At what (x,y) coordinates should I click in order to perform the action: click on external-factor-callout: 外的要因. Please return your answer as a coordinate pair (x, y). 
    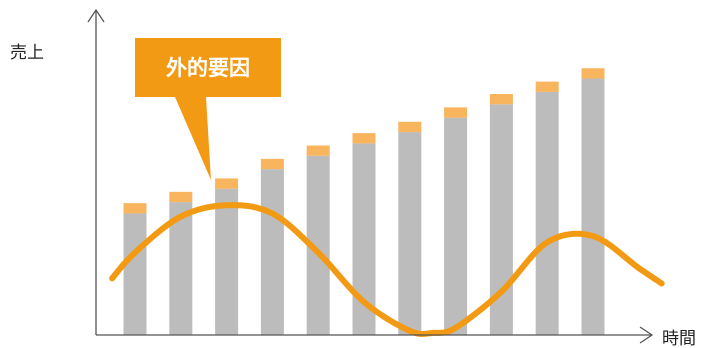
    Looking at the image, I should click on (208, 109).